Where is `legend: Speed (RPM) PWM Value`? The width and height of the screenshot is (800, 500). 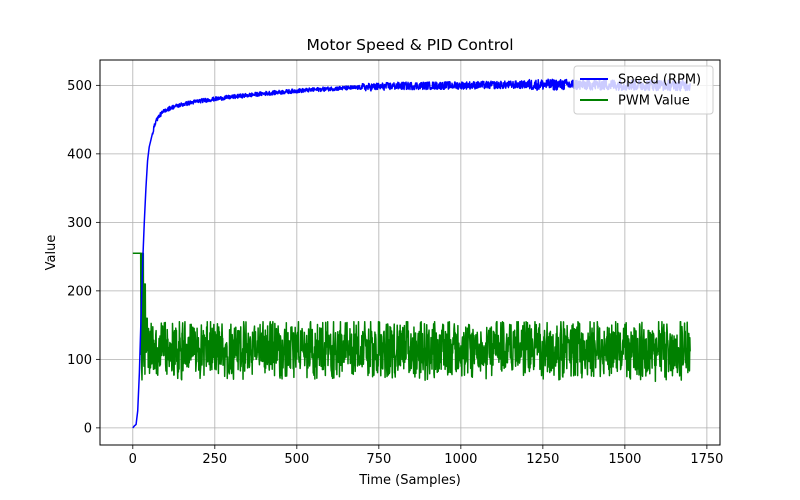 legend: Speed (RPM) PWM Value is located at coordinates (643, 90).